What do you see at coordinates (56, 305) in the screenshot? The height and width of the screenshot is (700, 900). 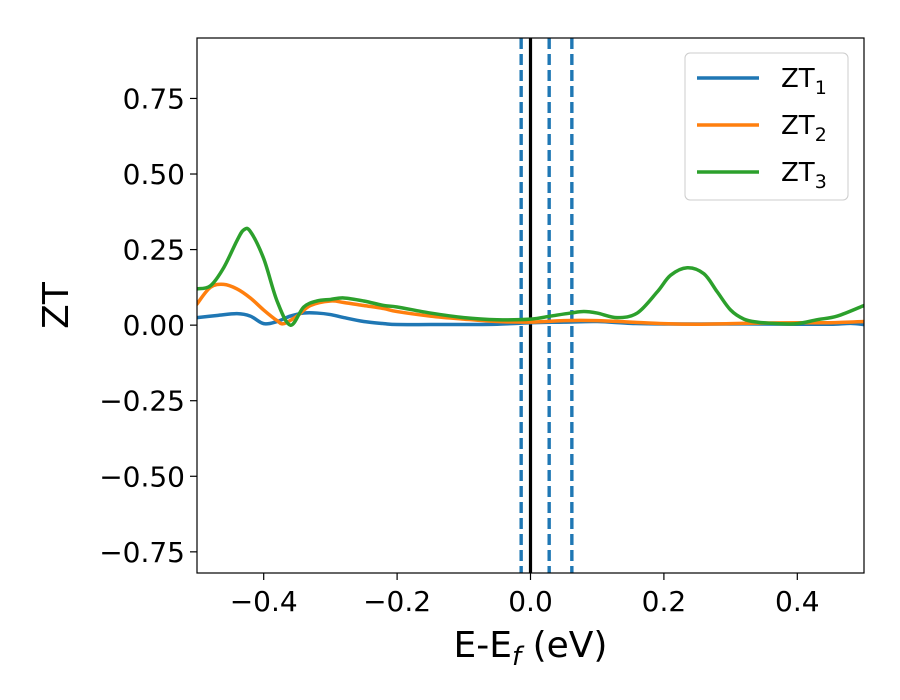 I see `y-axis-label: ZT` at bounding box center [56, 305].